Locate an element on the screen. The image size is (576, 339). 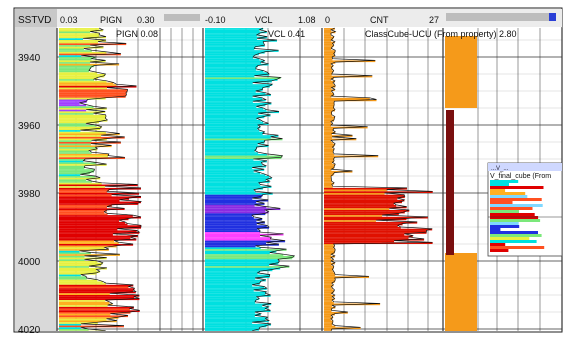
inset-panel: ...V_... V_final_cube (From is located at coordinates (525, 209).